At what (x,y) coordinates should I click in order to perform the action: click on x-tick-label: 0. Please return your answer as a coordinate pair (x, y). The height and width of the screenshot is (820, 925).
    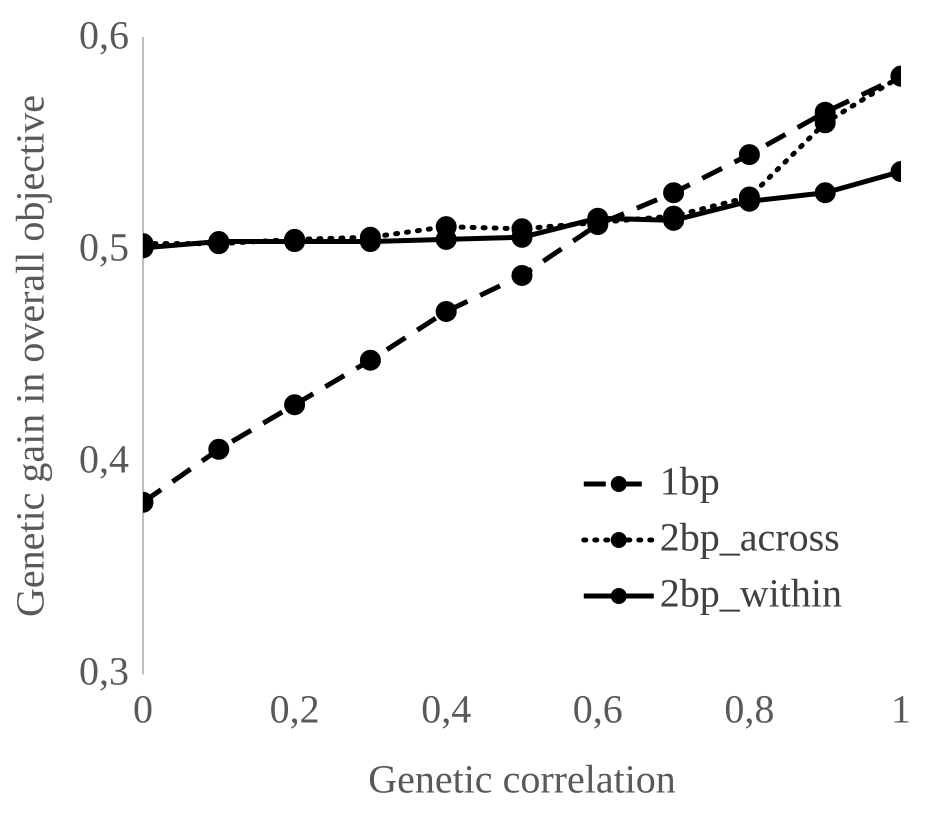
    Looking at the image, I should click on (143, 709).